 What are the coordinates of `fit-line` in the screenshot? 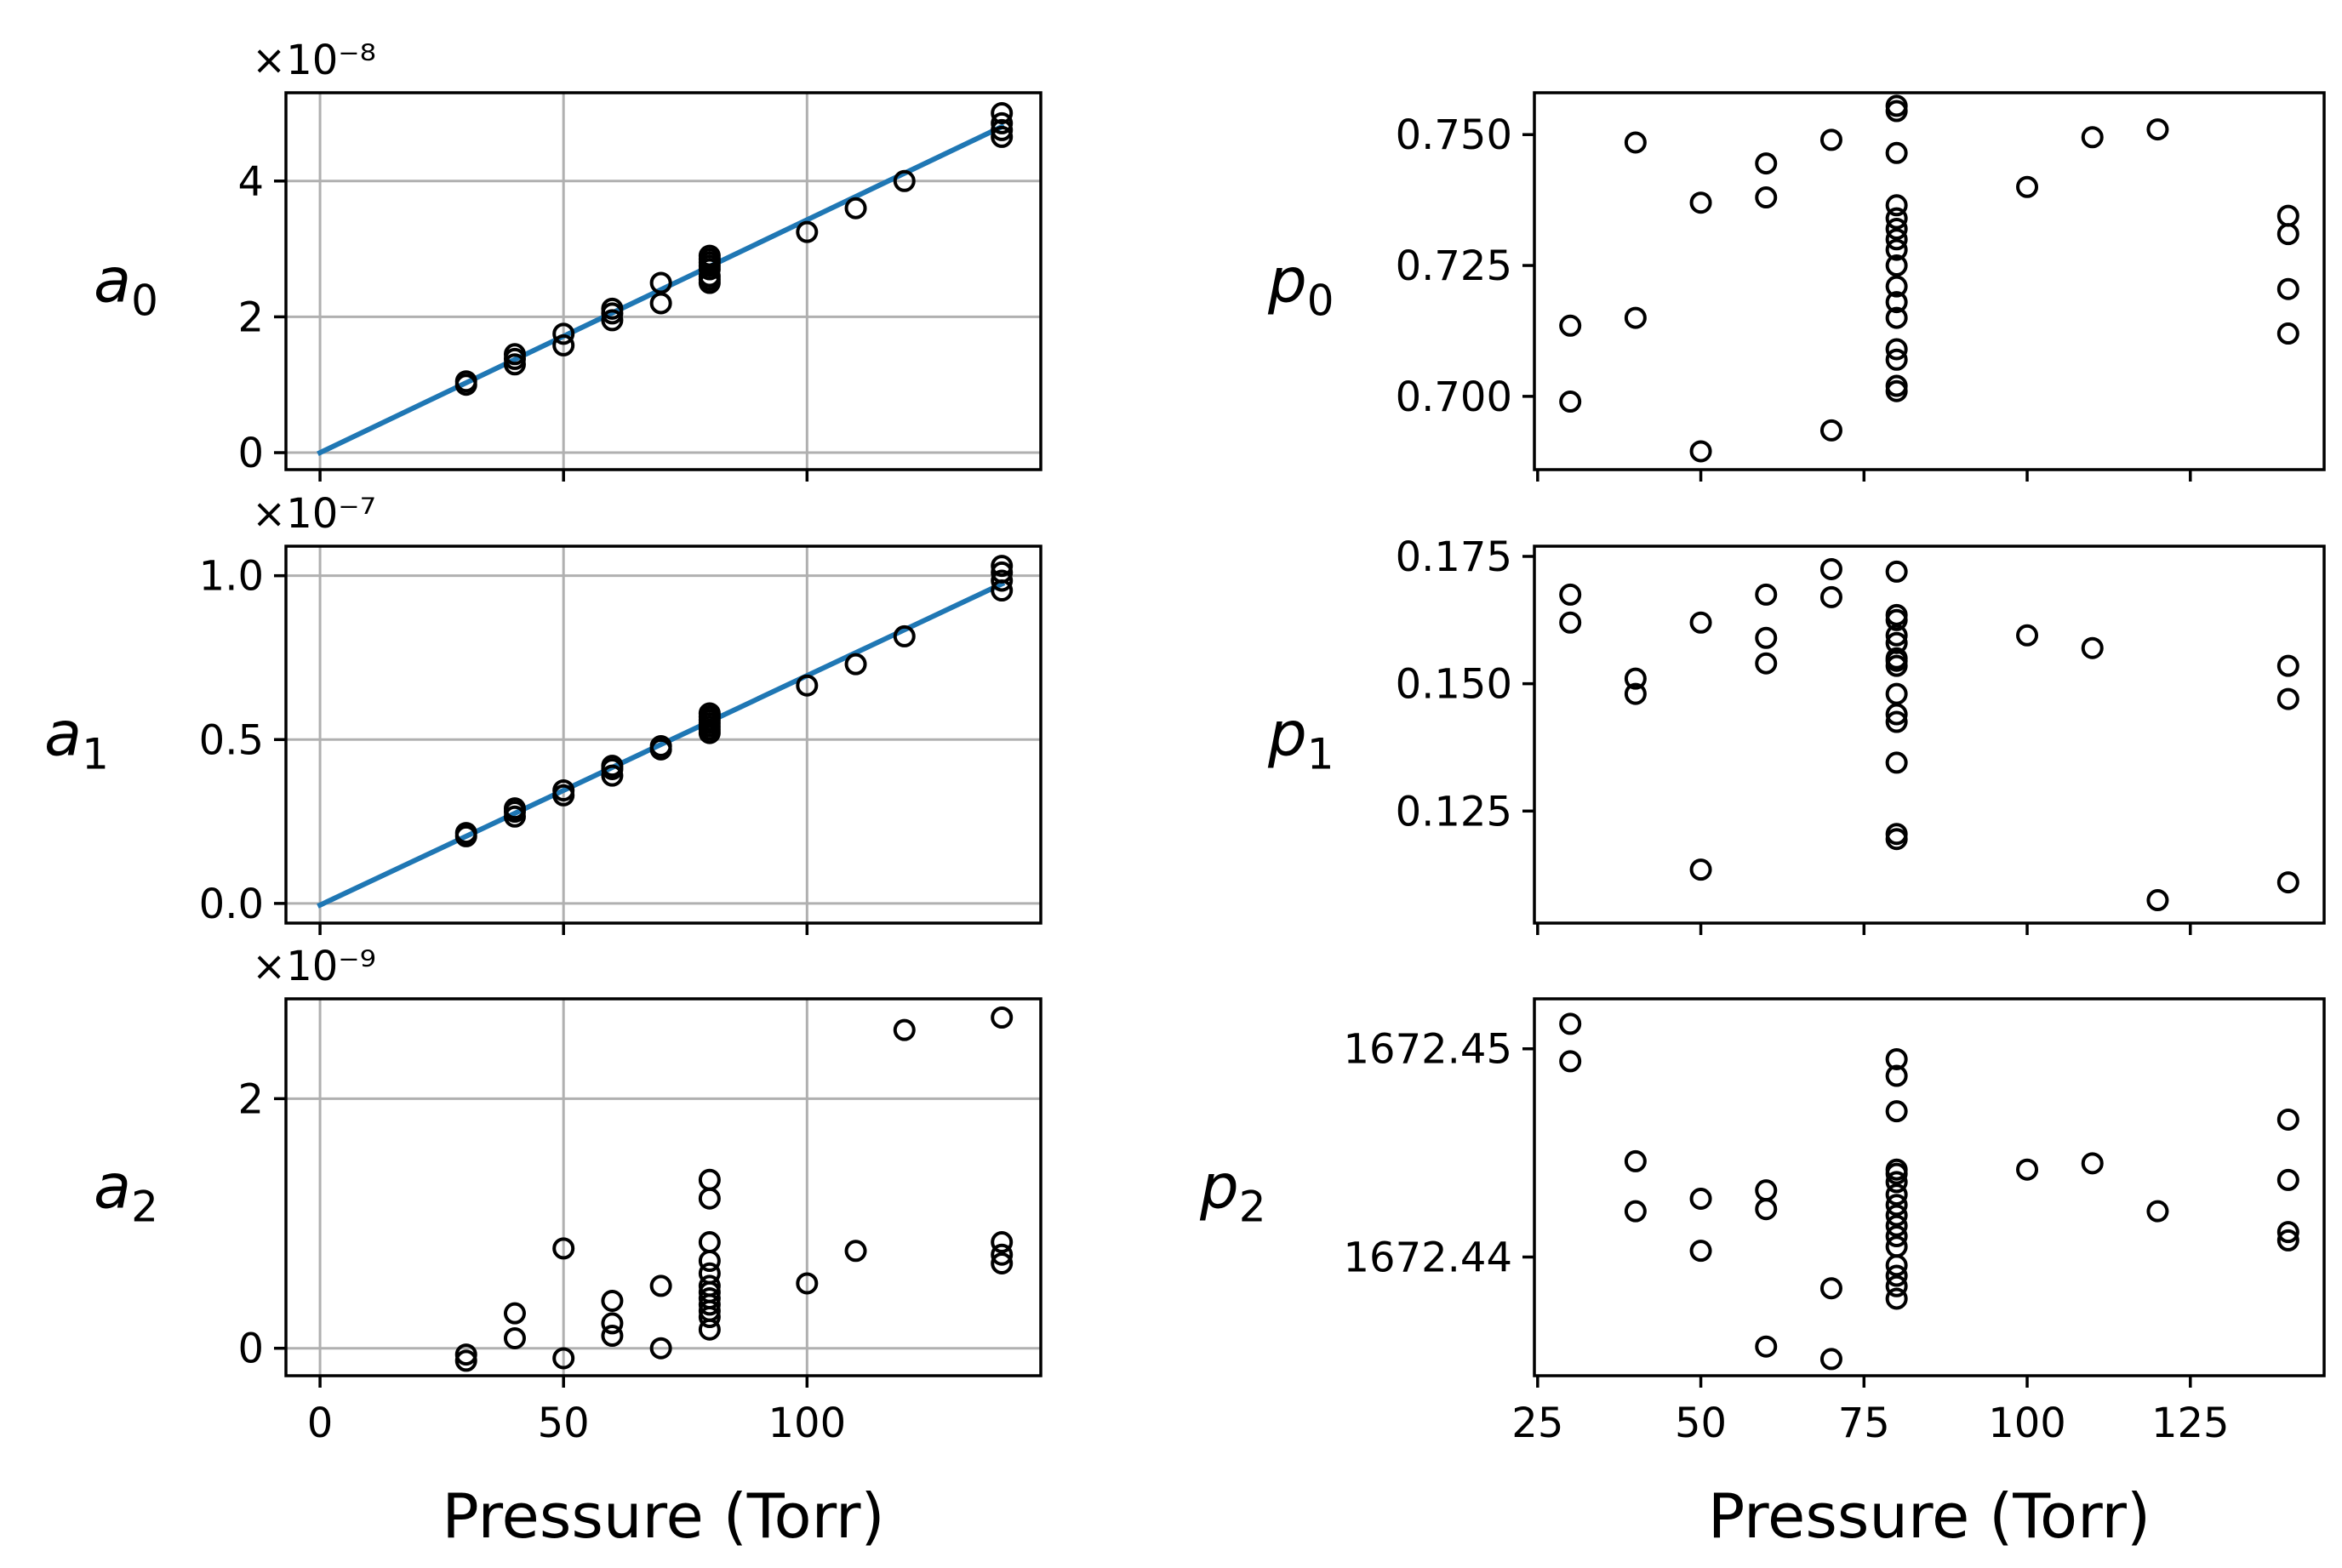 It's located at (661, 744).